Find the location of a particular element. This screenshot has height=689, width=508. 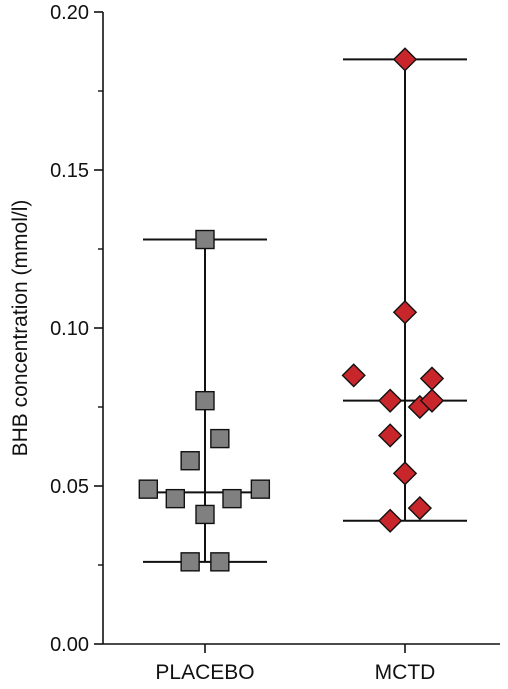

y-tick-label: 0.15 is located at coordinates (69, 171).